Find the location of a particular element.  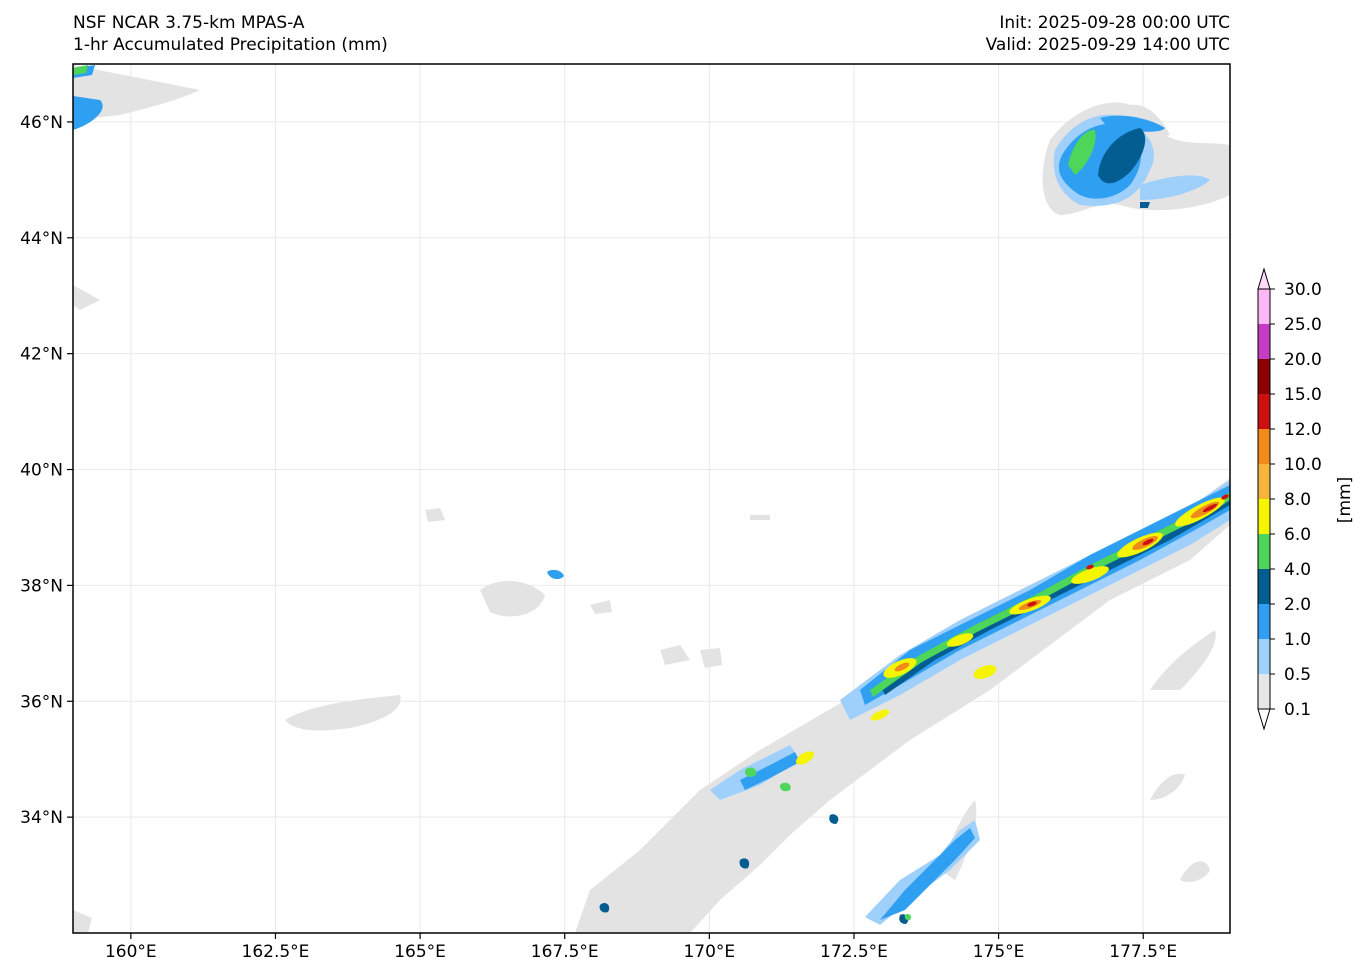

field-title: 1-hr Accumulated Precipitation (mm) is located at coordinates (230, 45).